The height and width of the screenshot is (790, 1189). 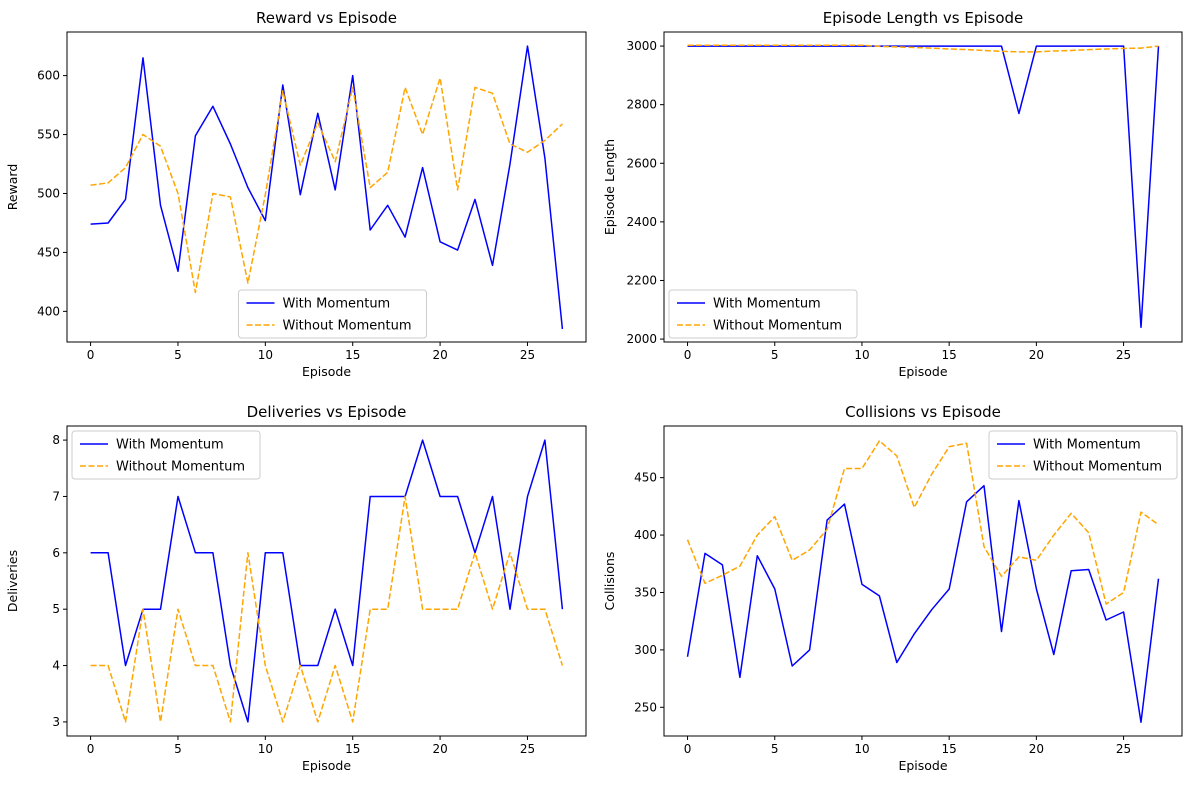 I want to click on y-tick-label: 7, so click(x=56, y=496).